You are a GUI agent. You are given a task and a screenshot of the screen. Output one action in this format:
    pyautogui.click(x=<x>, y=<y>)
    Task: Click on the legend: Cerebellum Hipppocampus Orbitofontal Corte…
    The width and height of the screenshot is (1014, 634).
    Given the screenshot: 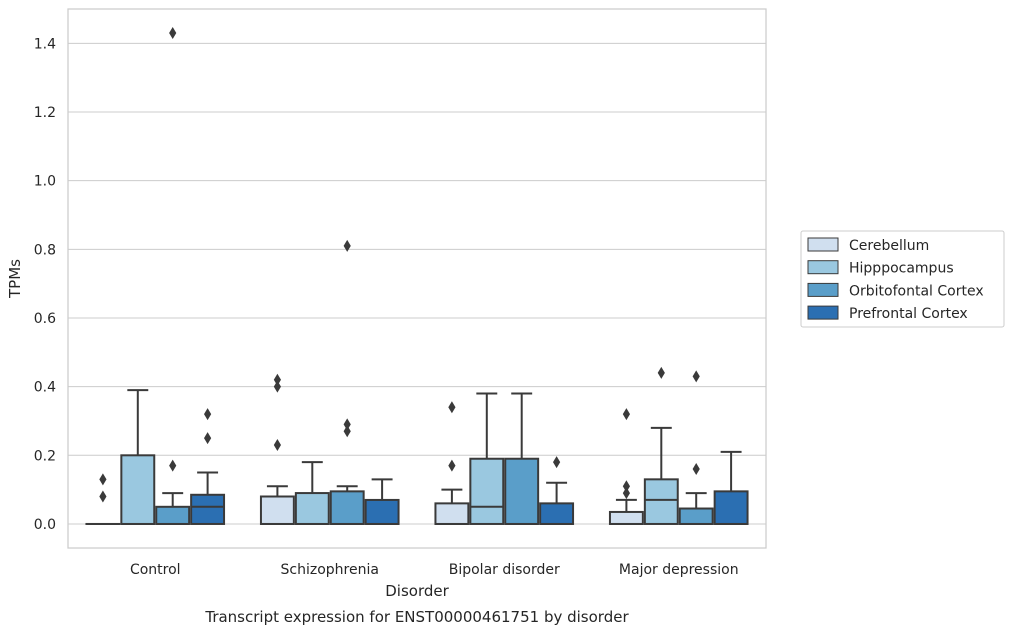 What is the action you would take?
    pyautogui.click(x=902, y=279)
    